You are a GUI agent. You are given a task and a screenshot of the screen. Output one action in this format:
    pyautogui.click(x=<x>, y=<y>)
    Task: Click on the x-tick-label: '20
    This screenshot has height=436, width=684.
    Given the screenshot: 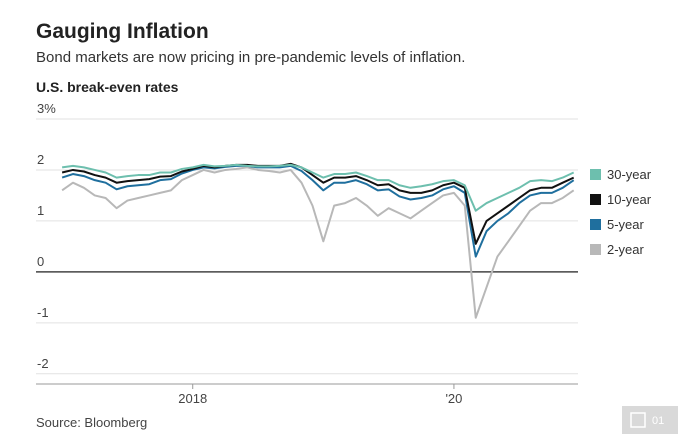 What is the action you would take?
    pyautogui.click(x=453, y=398)
    